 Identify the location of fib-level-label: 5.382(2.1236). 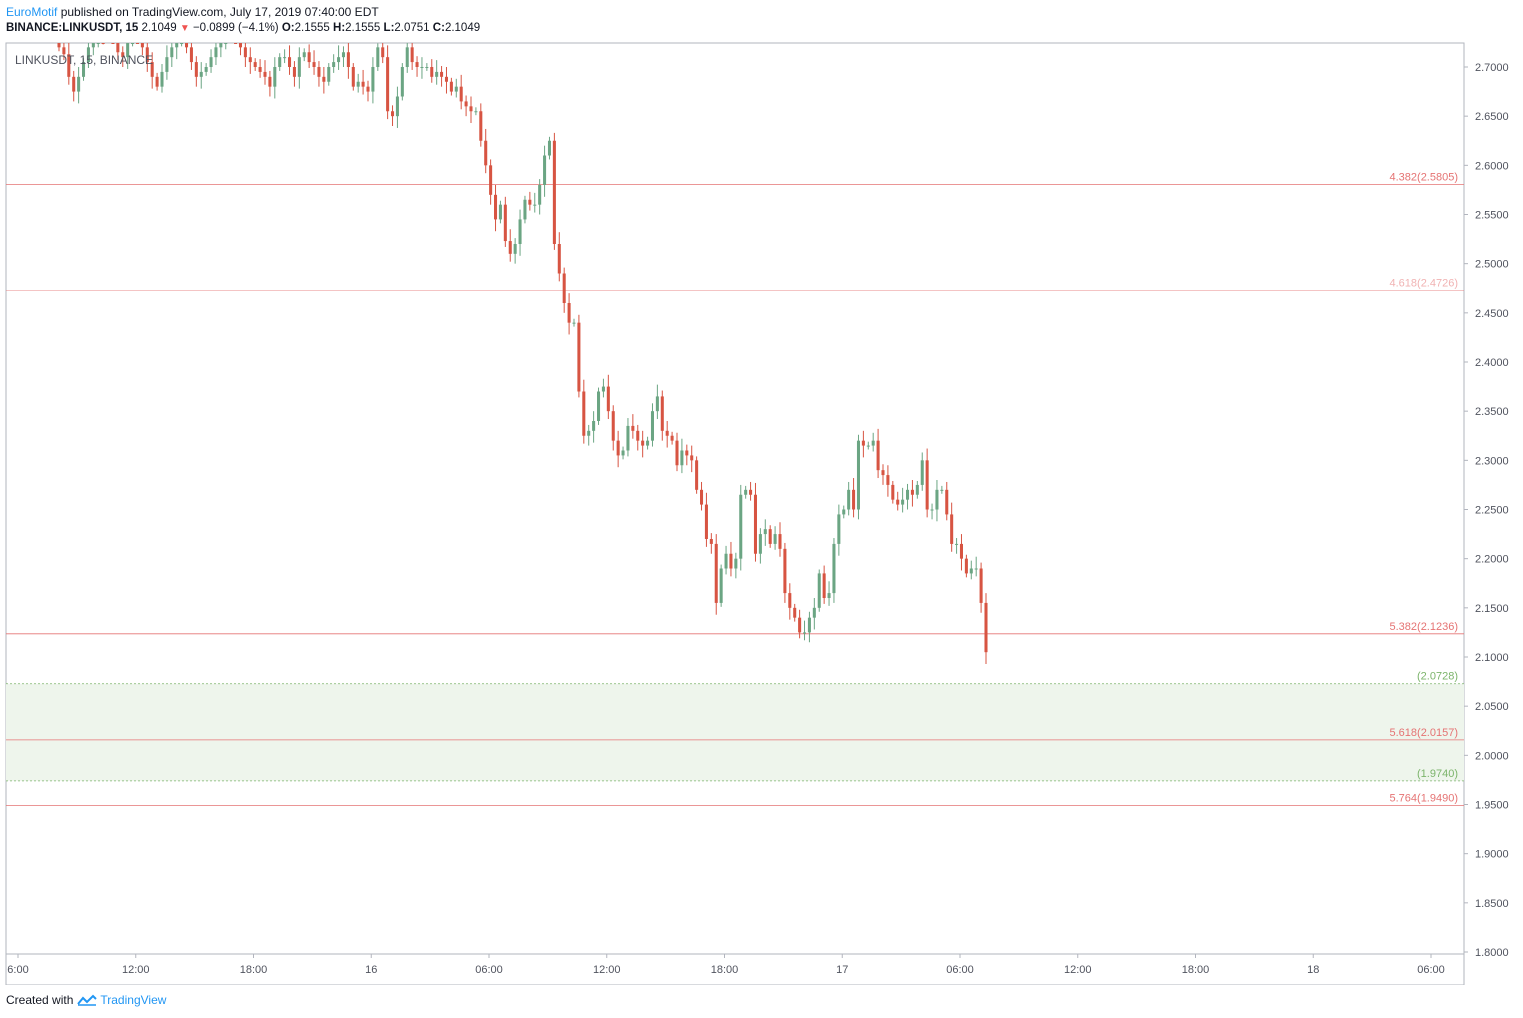
(1424, 627).